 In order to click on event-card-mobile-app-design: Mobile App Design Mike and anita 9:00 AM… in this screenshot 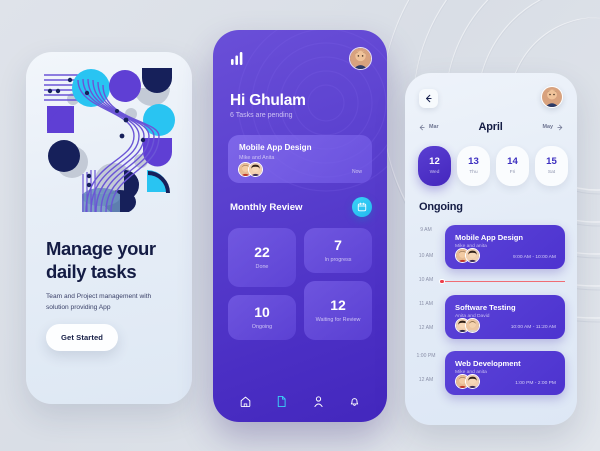, I will do `click(505, 247)`.